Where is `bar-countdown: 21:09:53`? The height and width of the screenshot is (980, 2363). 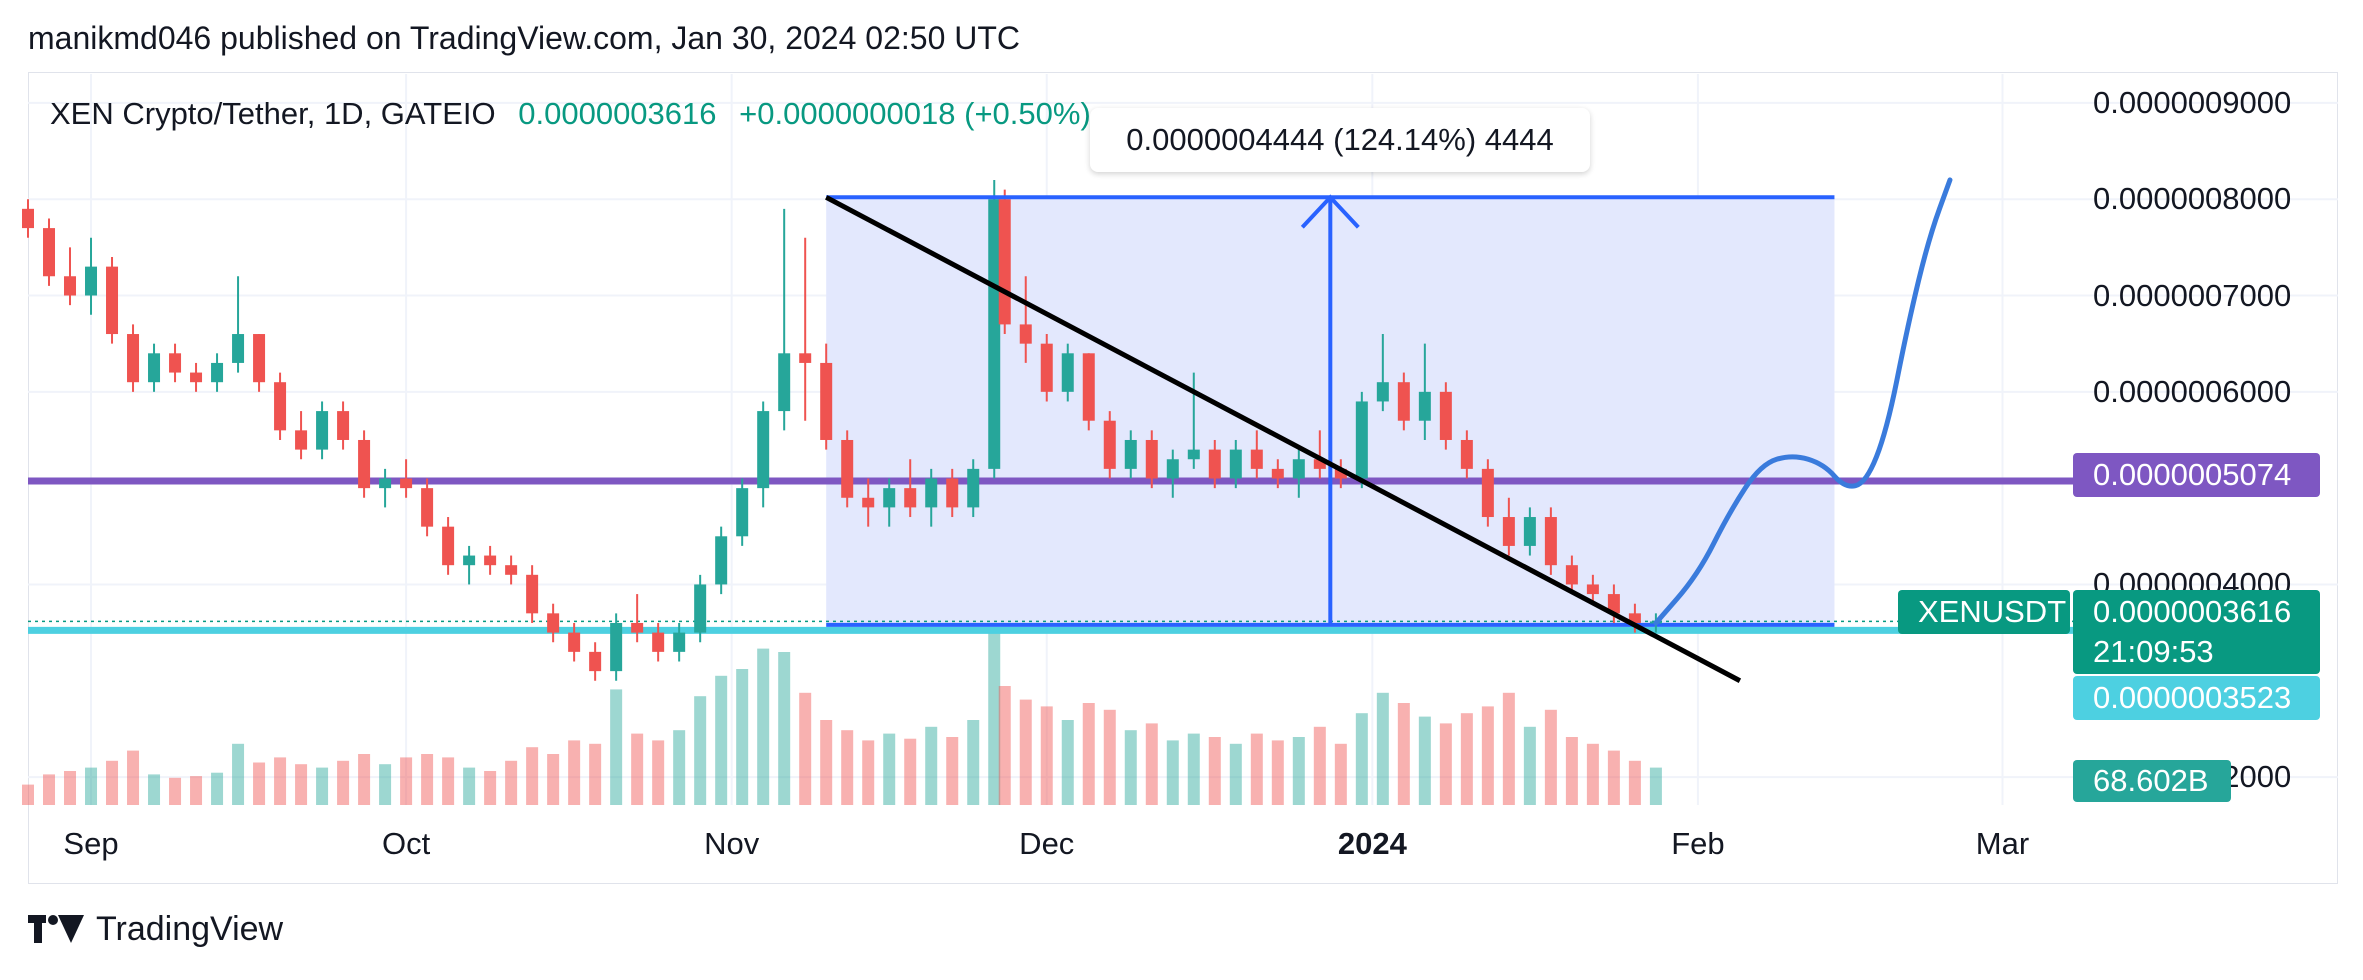 bar-countdown: 21:09:53 is located at coordinates (2153, 651).